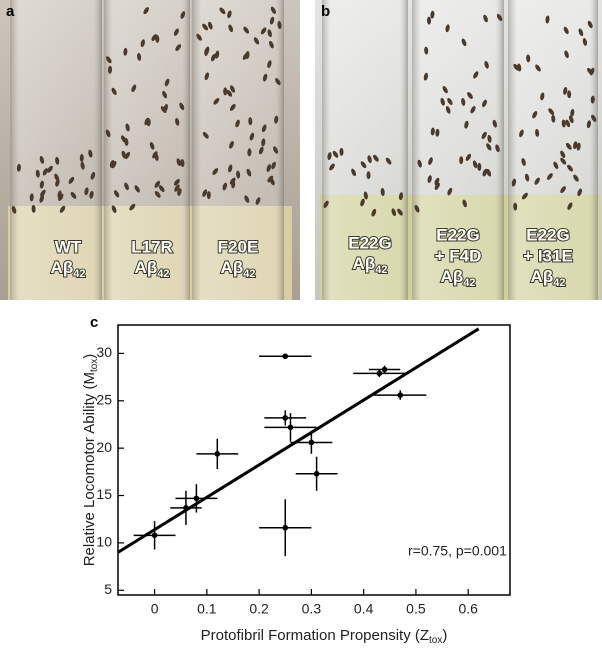 The height and width of the screenshot is (651, 602). Describe the element at coordinates (381, 270) in the screenshot. I see `peptide-sub: 42` at that location.